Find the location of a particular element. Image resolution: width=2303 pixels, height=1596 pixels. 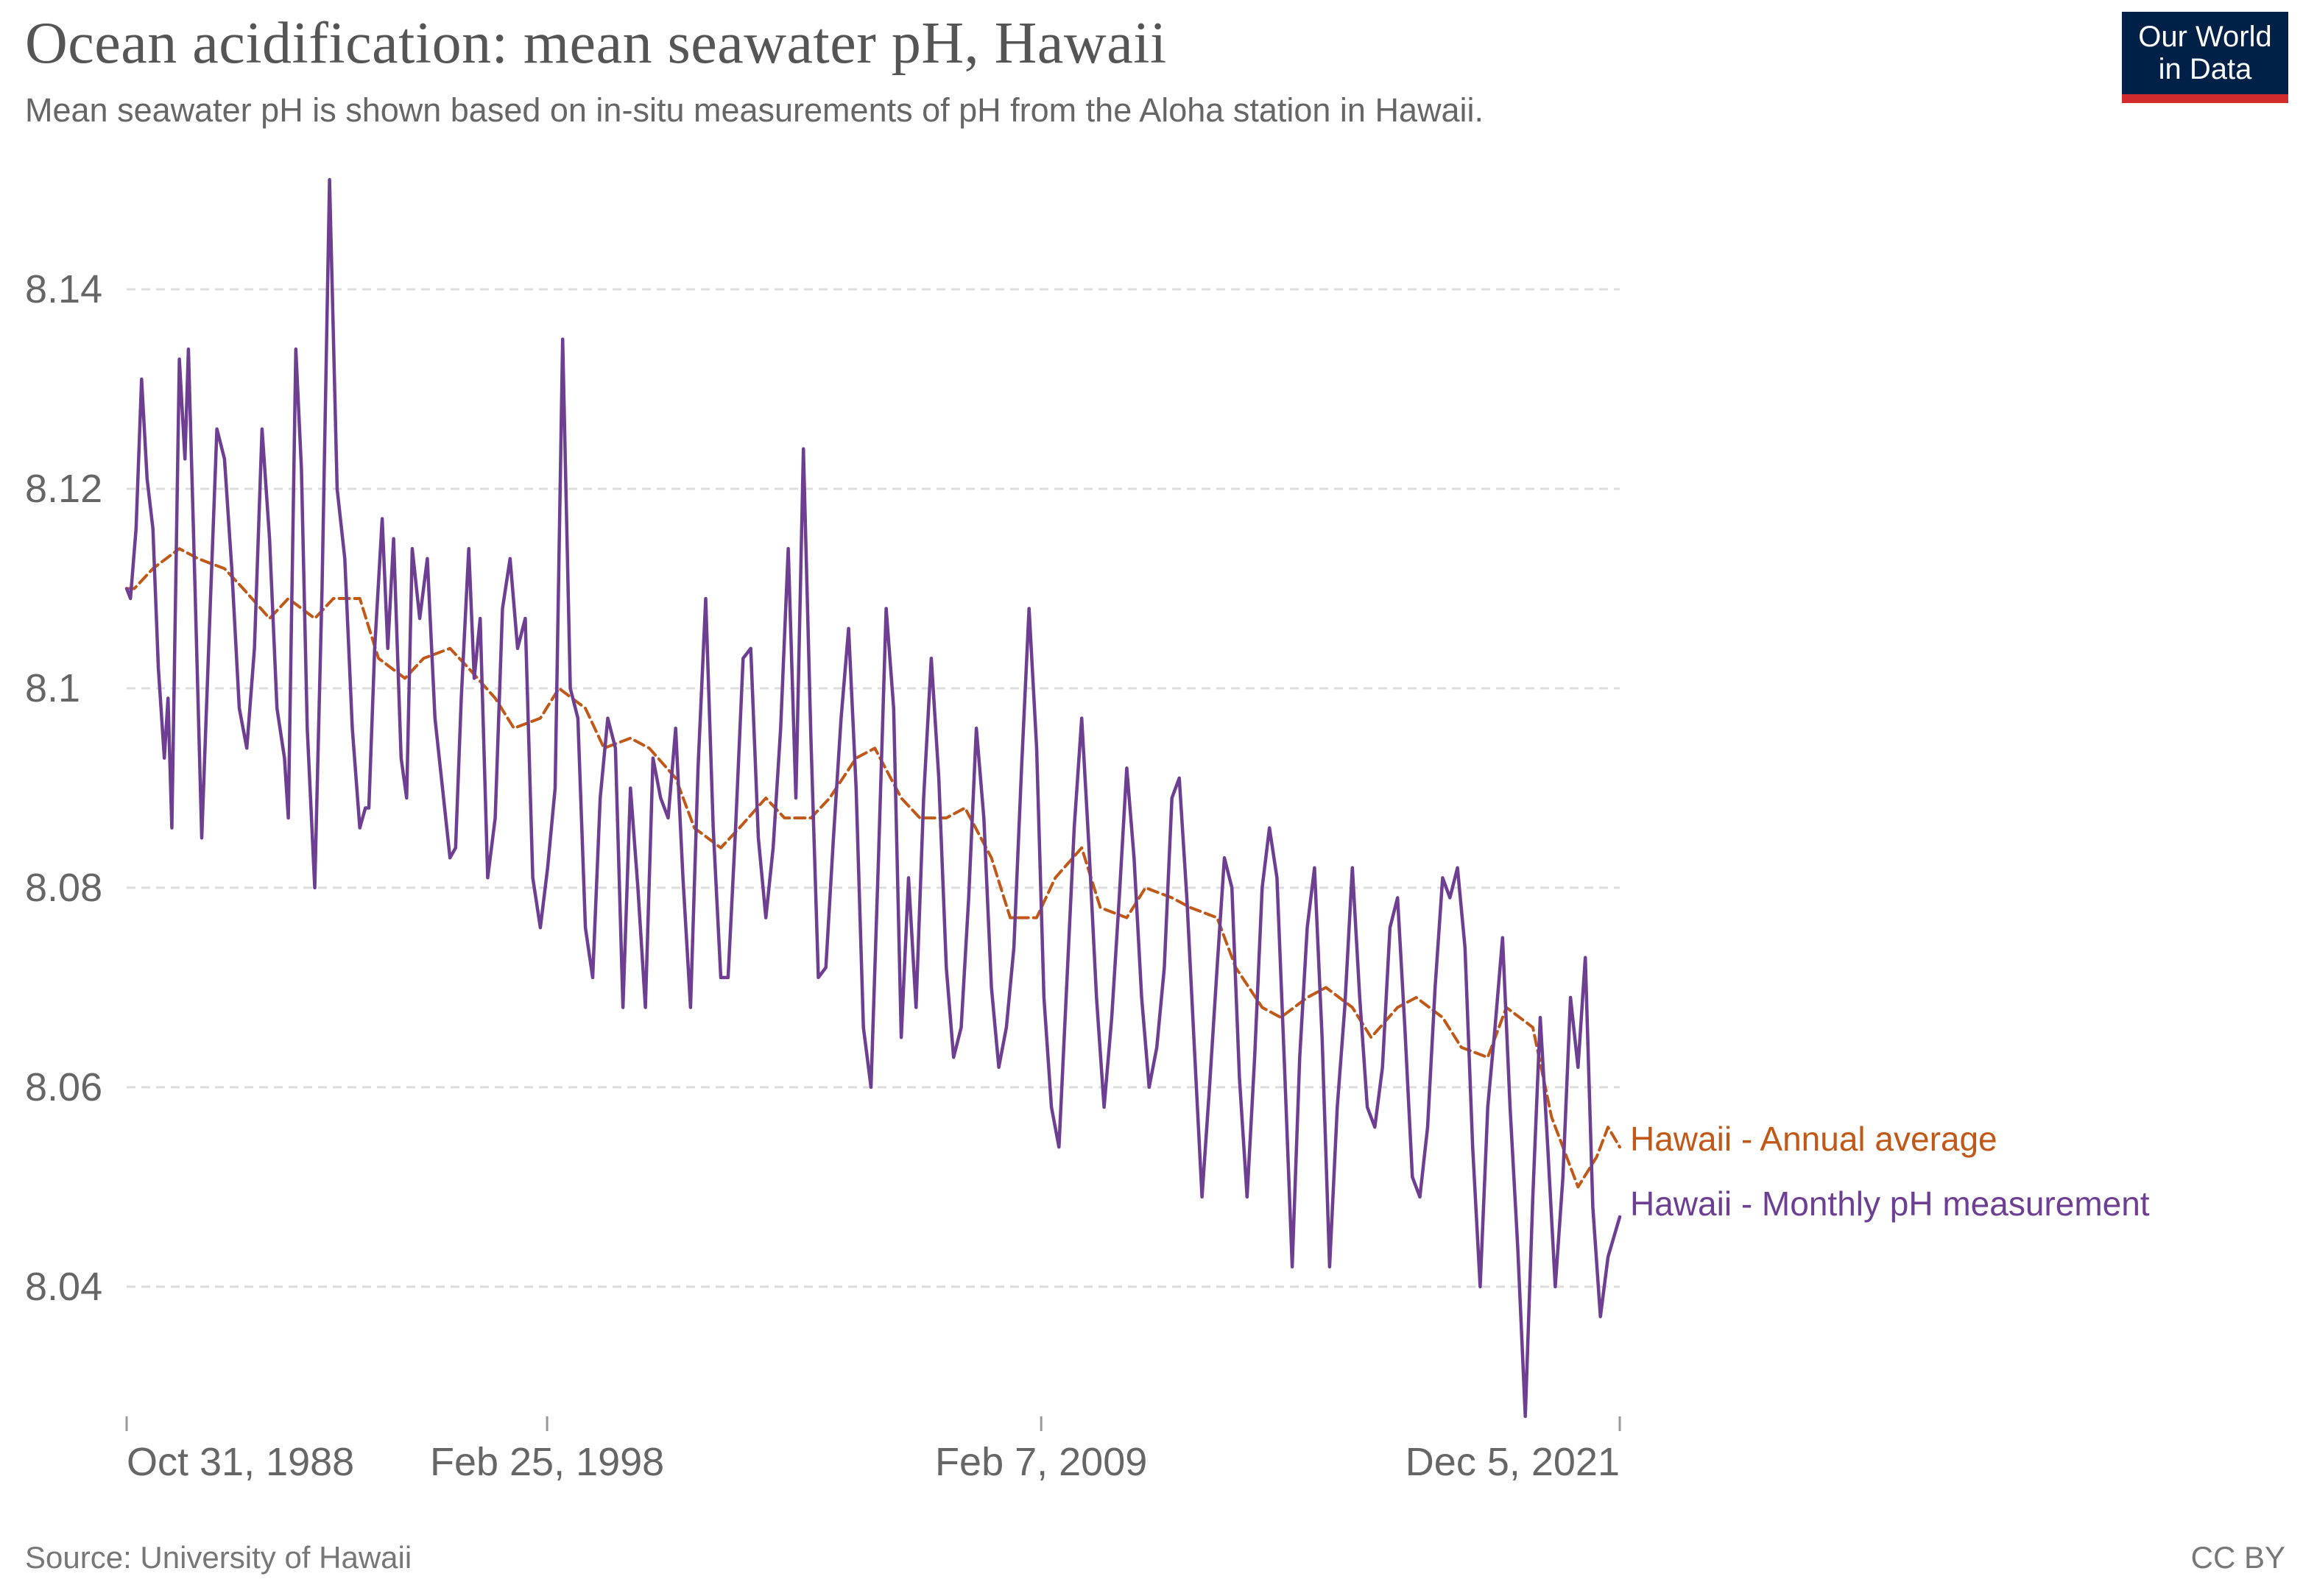

y-tick-label: 8.14 is located at coordinates (63, 289).